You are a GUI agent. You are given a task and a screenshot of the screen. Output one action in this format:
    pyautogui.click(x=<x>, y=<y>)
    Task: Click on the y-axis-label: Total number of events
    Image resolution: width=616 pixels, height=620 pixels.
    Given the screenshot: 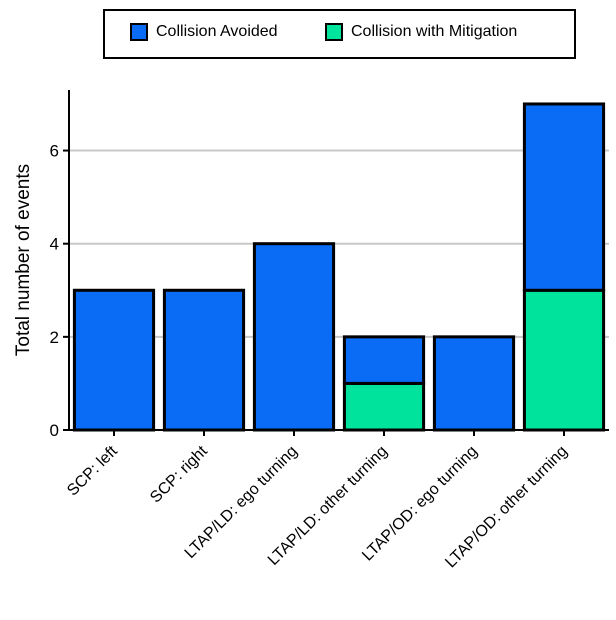 What is the action you would take?
    pyautogui.click(x=23, y=260)
    